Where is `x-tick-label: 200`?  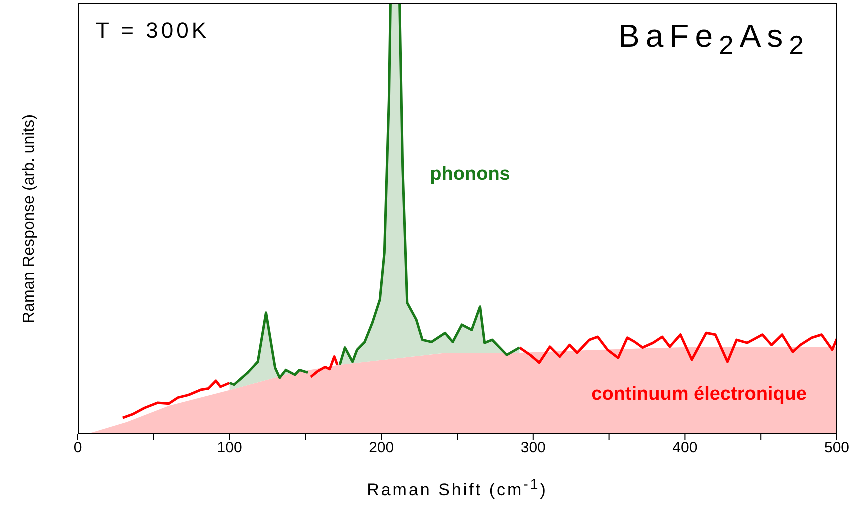 x-tick-label: 200 is located at coordinates (381, 448).